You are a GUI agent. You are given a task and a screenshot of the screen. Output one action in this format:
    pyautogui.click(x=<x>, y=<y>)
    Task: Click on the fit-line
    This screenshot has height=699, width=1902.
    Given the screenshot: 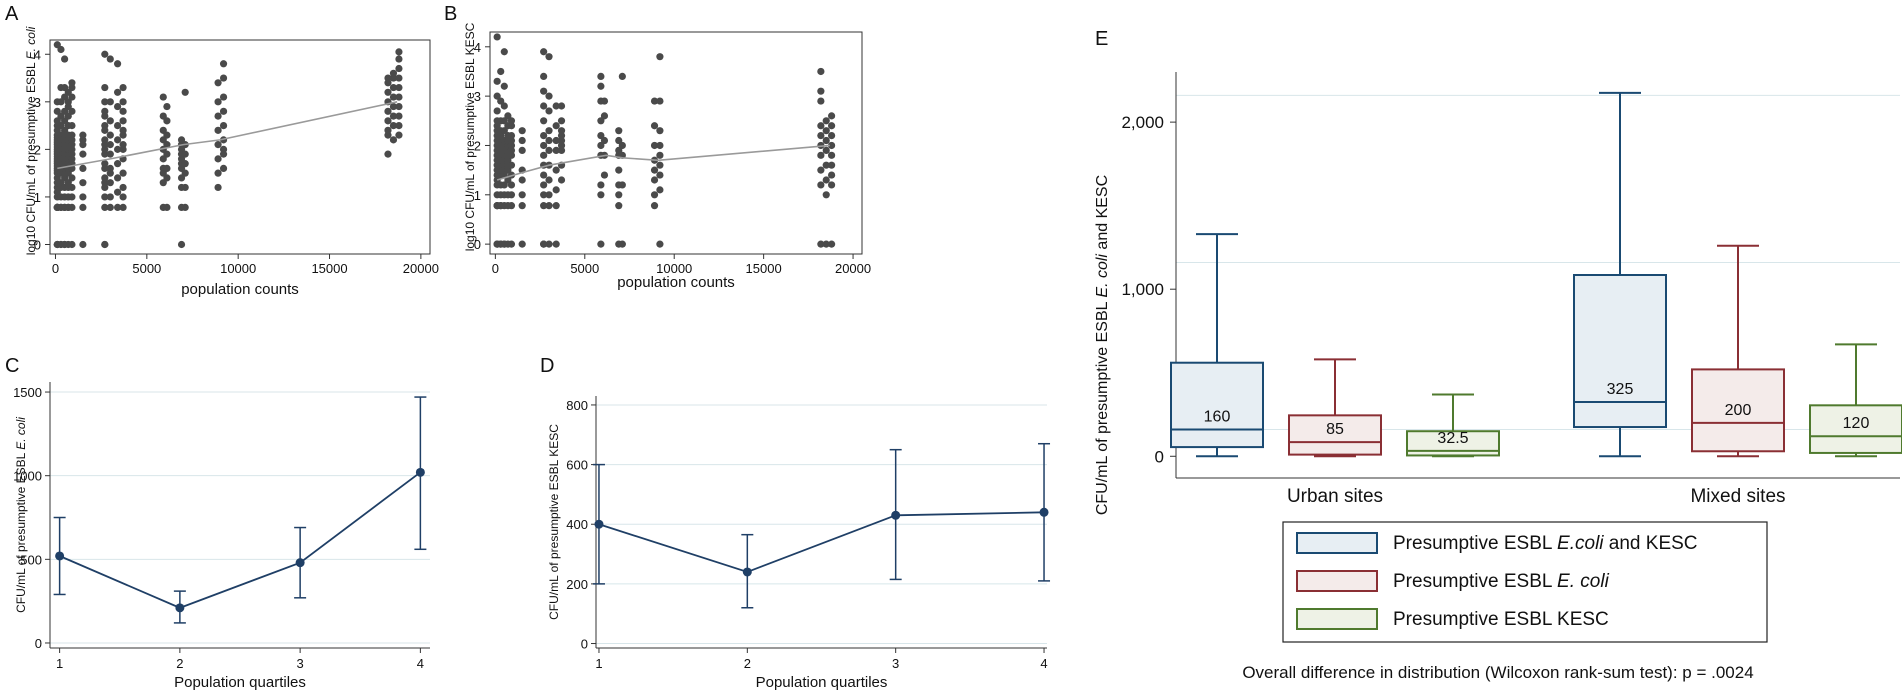 What is the action you would take?
    pyautogui.click(x=227, y=135)
    